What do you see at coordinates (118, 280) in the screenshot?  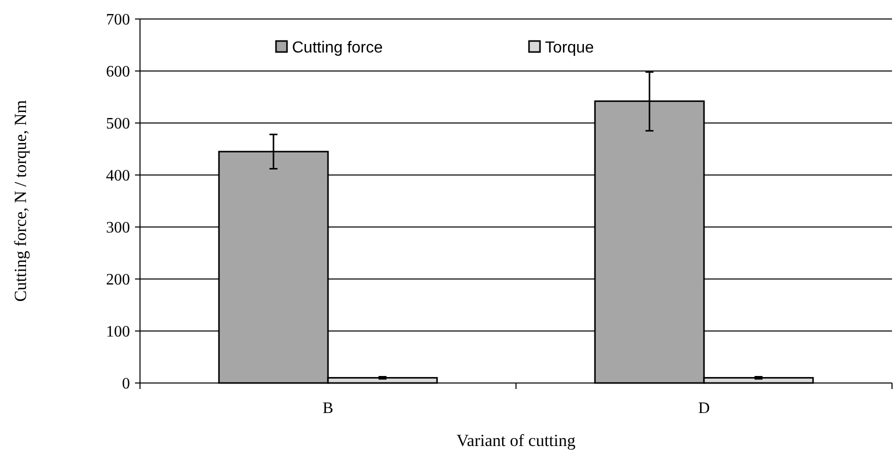 I see `y-tick-label: 200` at bounding box center [118, 280].